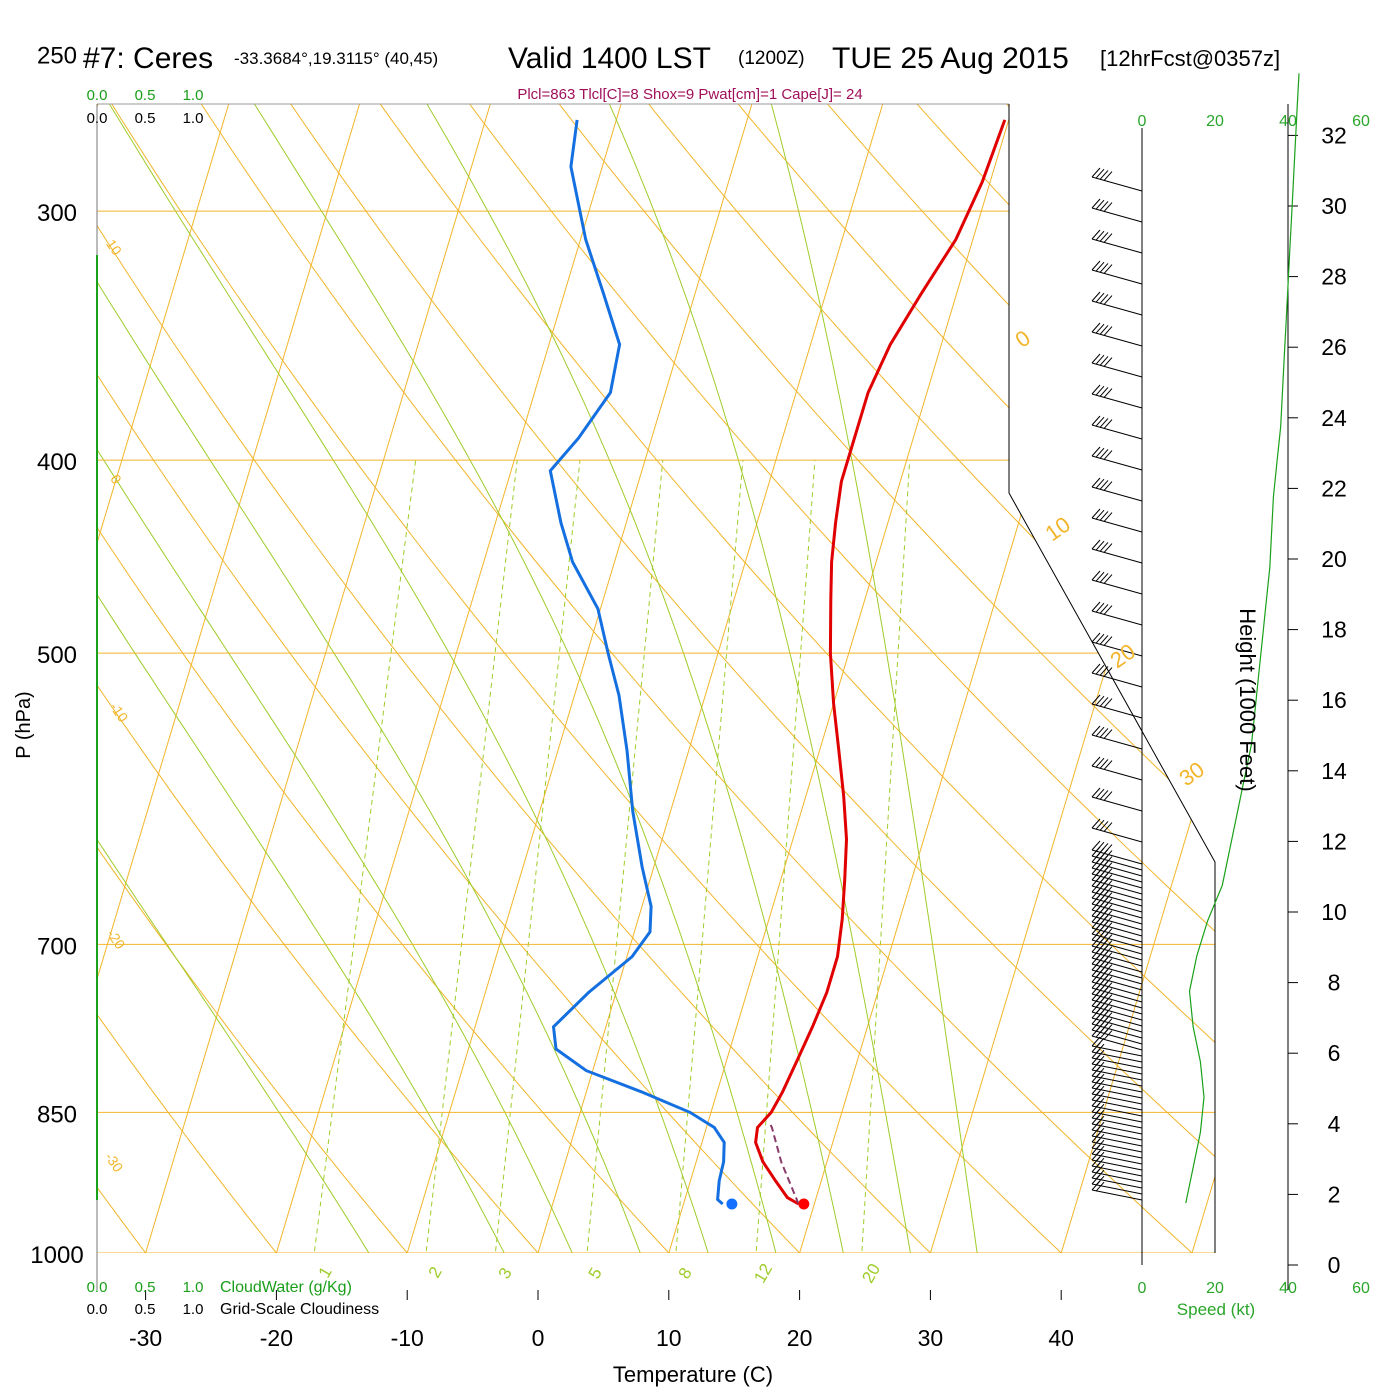 This screenshot has height=1400, width=1400. I want to click on temp-tick-label: -10, so click(407, 1338).